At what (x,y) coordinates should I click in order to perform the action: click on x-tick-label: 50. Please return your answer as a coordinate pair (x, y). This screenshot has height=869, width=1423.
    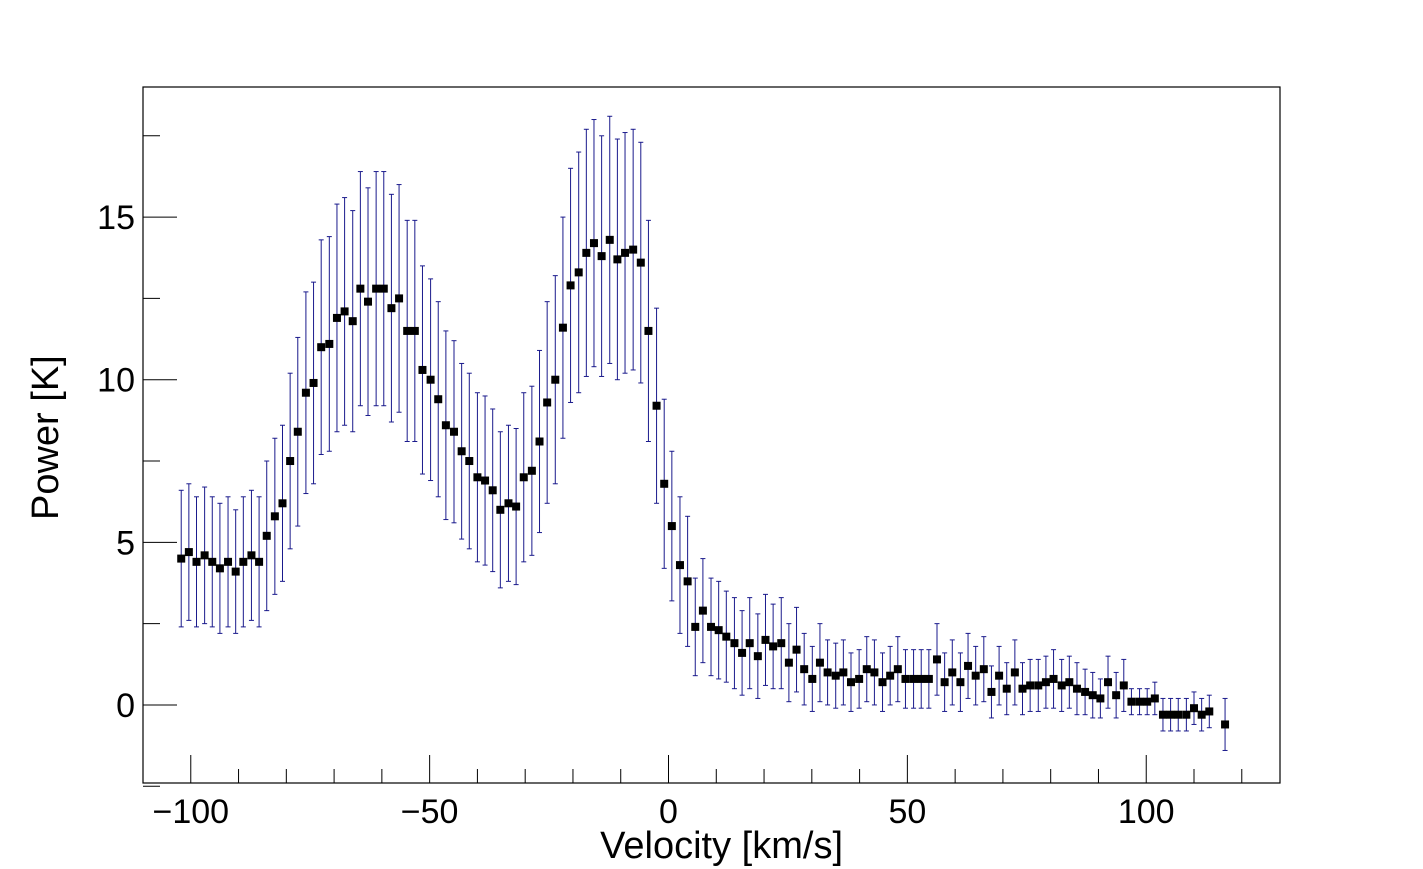
    Looking at the image, I should click on (907, 812).